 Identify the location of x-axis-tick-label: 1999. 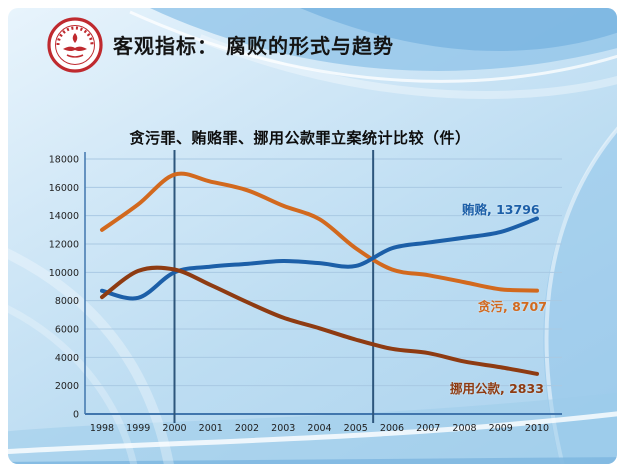
(138, 428).